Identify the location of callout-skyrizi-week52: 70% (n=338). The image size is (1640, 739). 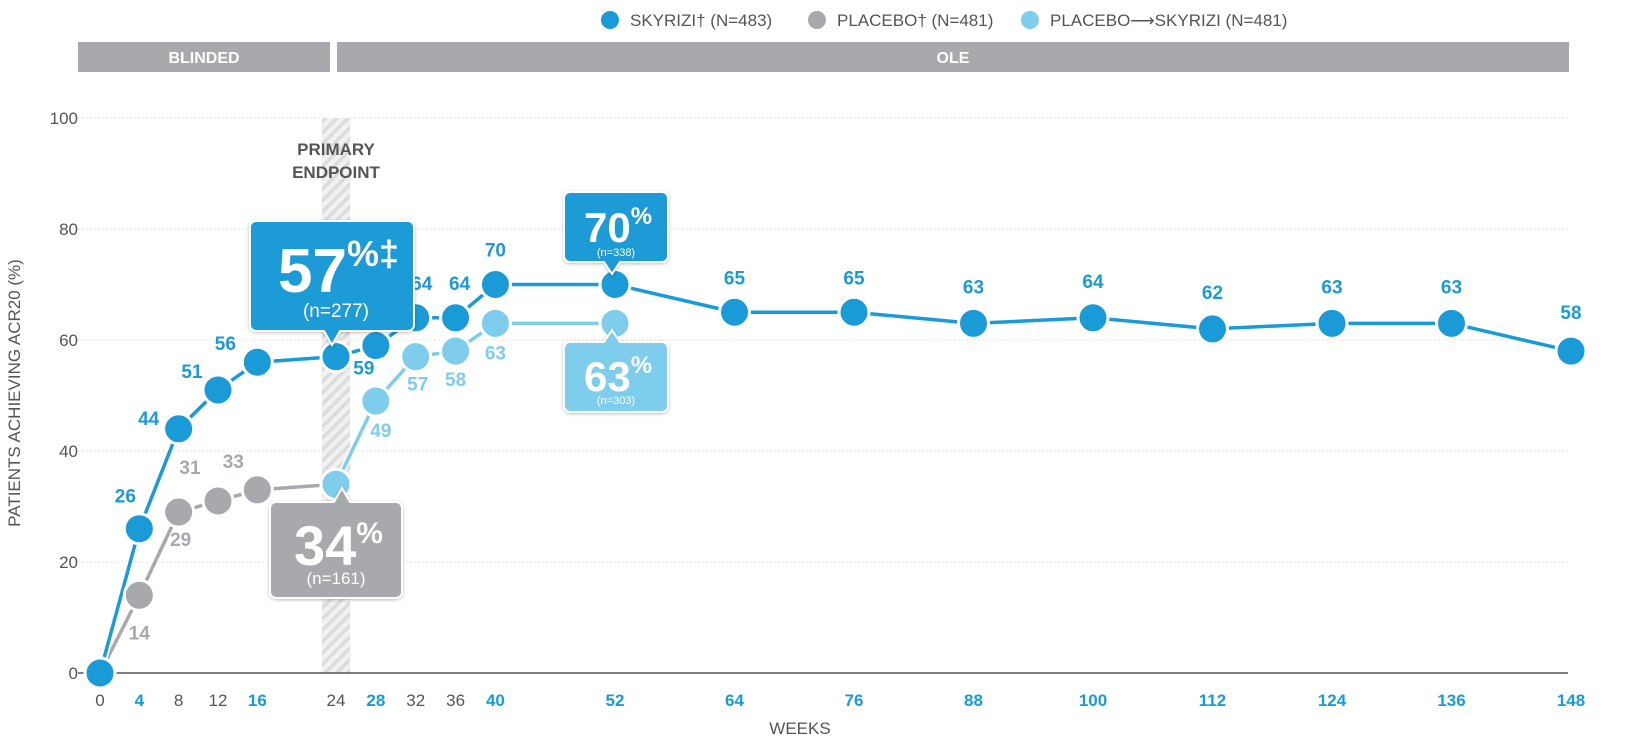
(616, 233).